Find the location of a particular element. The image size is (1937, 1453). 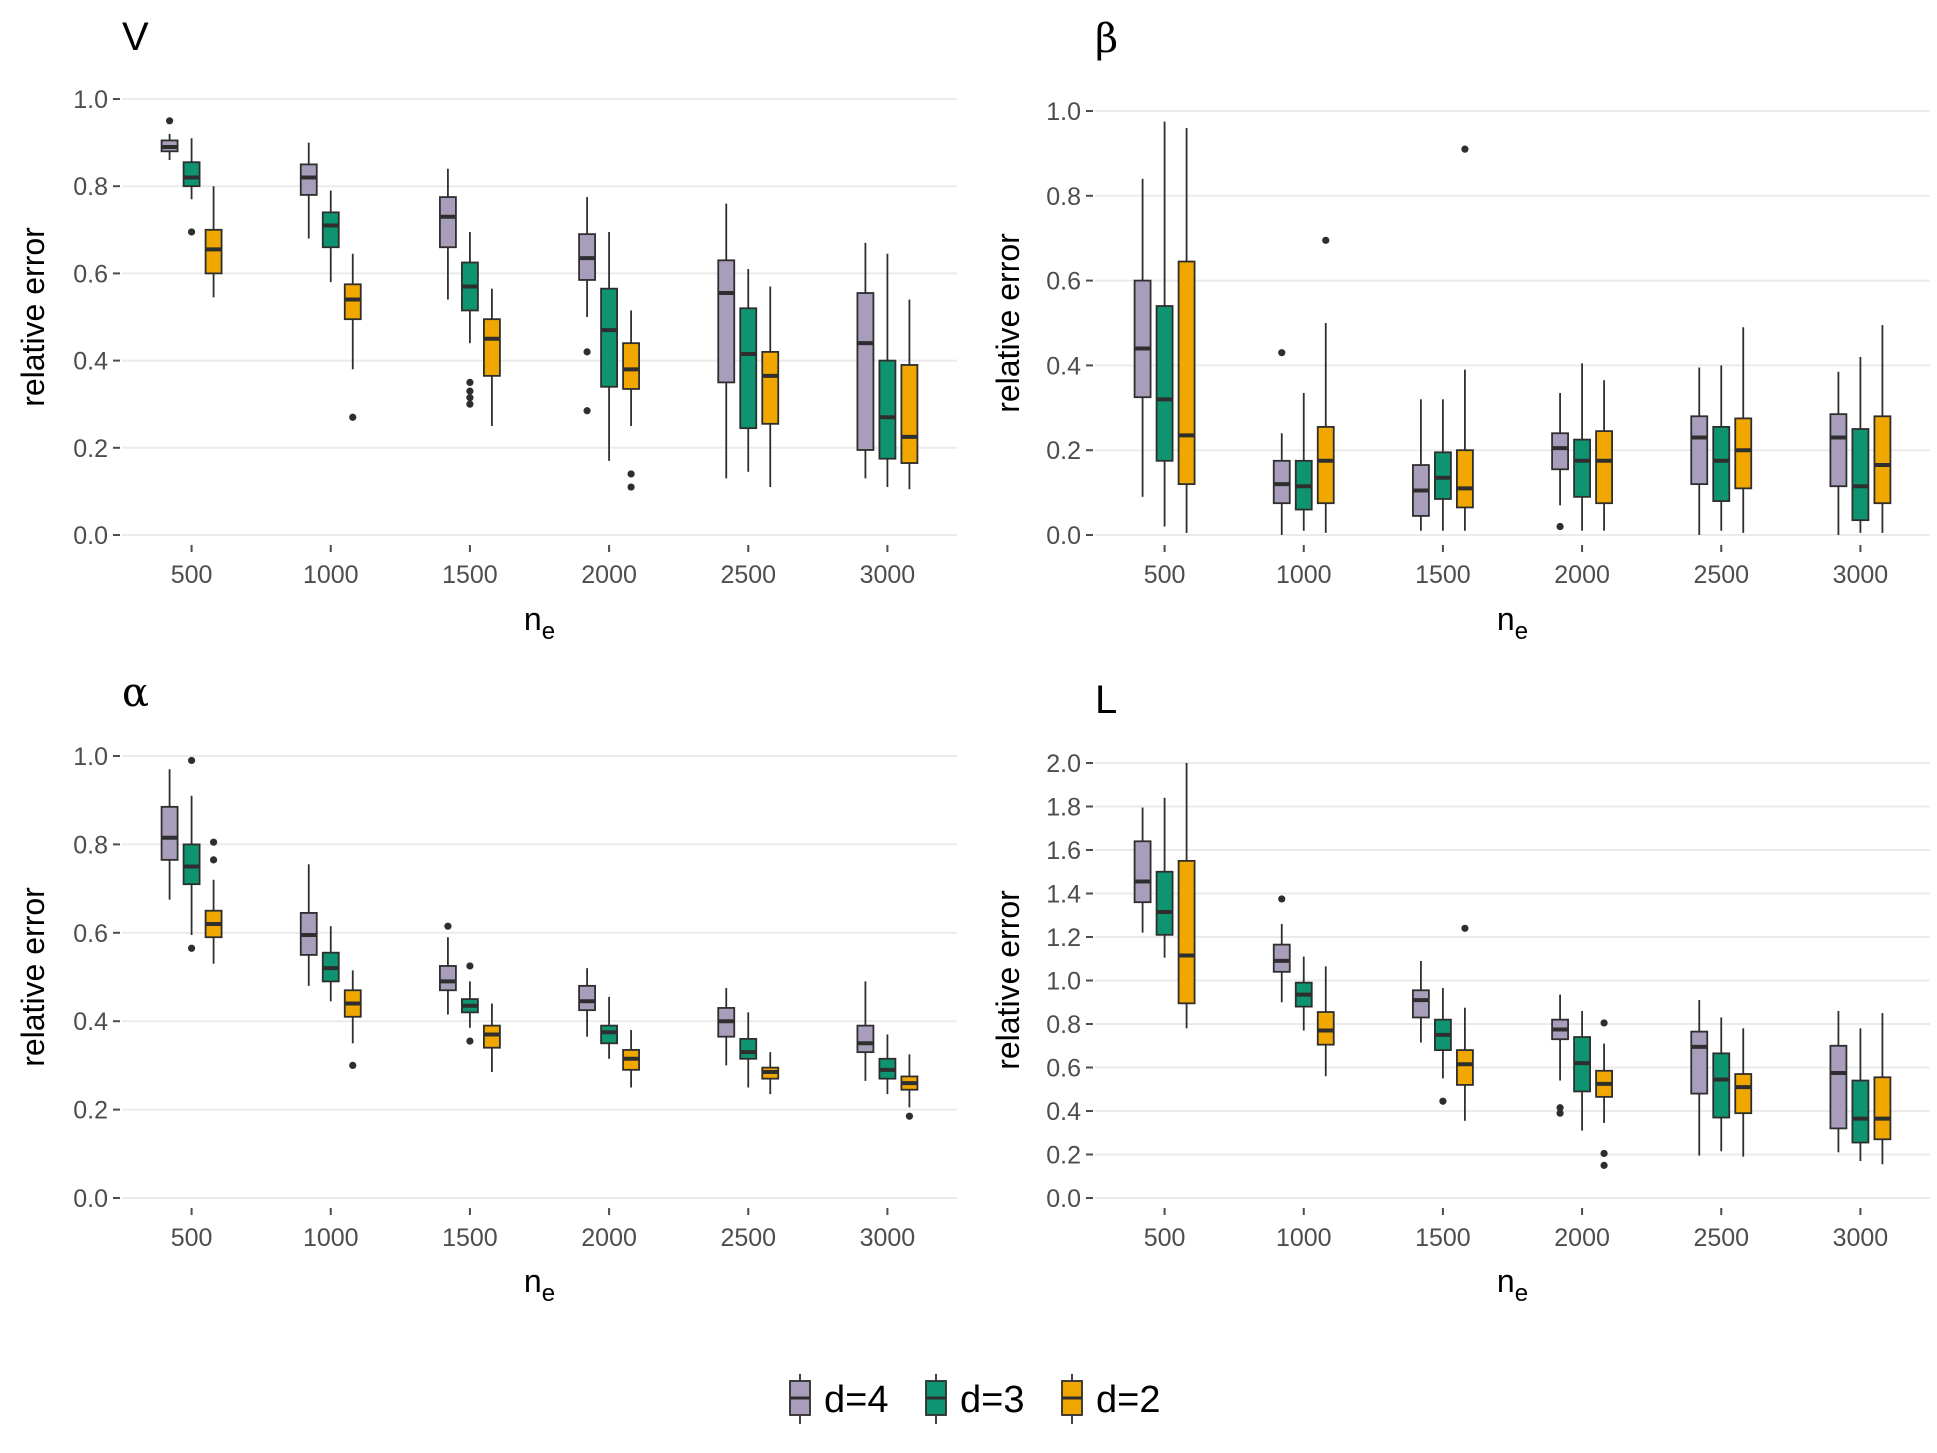

y-tick-label: 2.0 is located at coordinates (1063, 764).